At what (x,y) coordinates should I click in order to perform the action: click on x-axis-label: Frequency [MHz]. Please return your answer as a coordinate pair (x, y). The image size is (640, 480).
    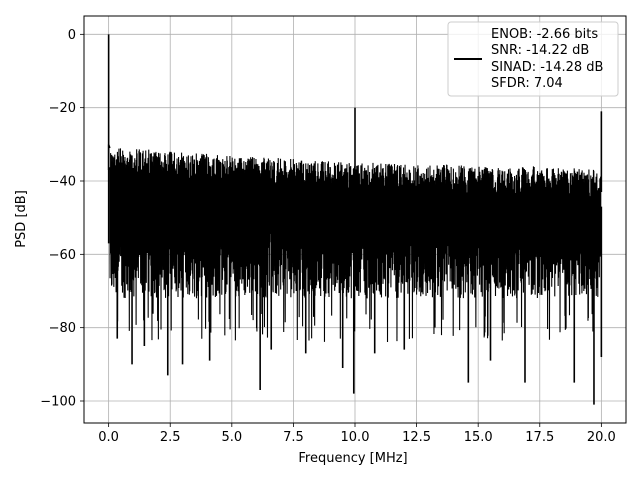
    Looking at the image, I should click on (352, 458).